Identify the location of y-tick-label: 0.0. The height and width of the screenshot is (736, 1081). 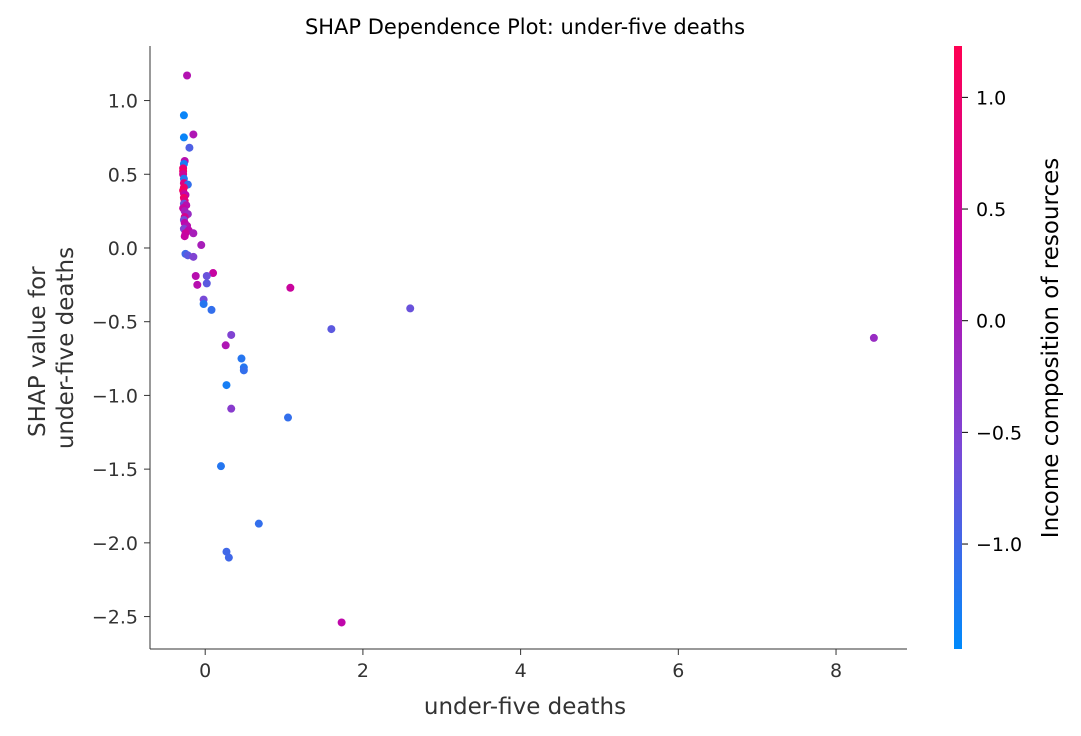
(123, 249).